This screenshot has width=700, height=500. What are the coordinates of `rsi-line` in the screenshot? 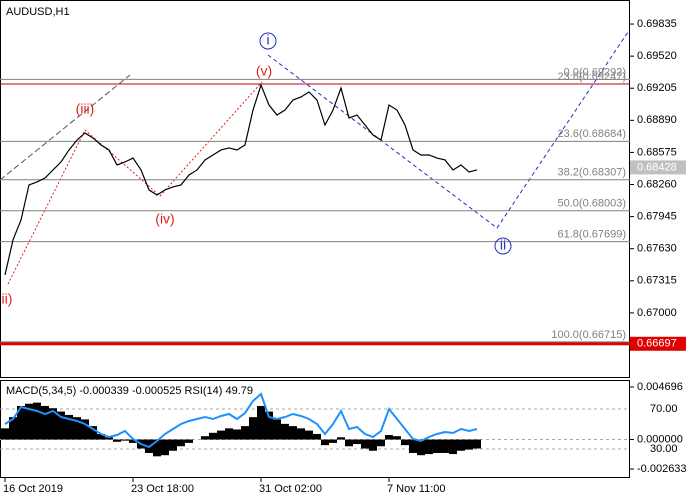 It's located at (241, 420).